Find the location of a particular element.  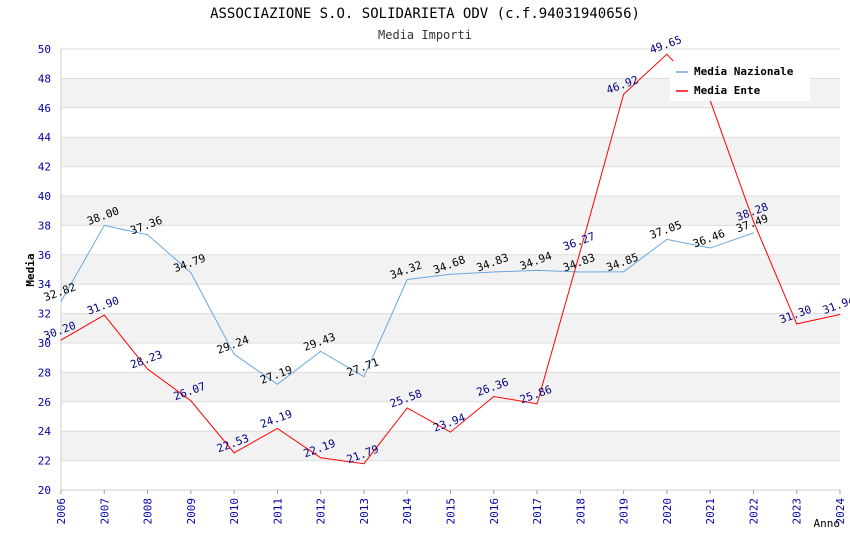

x-tick-label: 2008 is located at coordinates (148, 511).